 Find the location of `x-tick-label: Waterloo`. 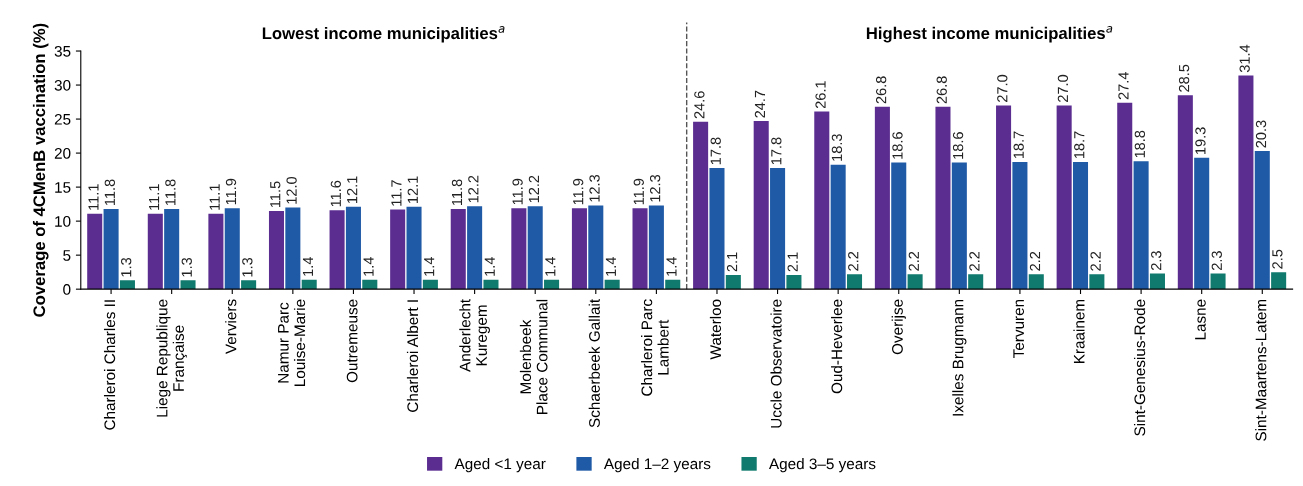

x-tick-label: Waterloo is located at coordinates (715, 329).